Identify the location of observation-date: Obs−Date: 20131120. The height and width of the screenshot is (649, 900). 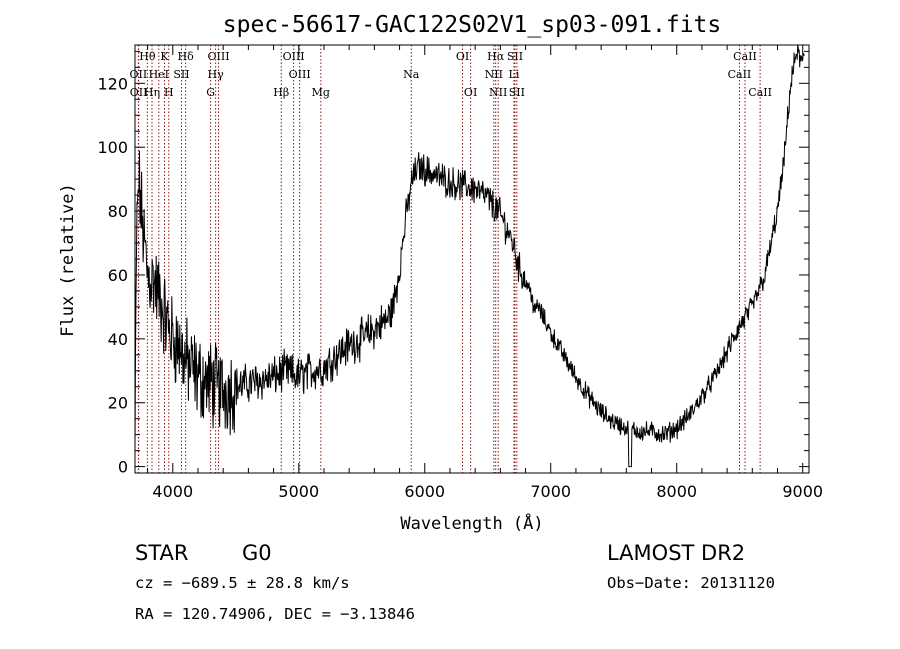
(691, 583).